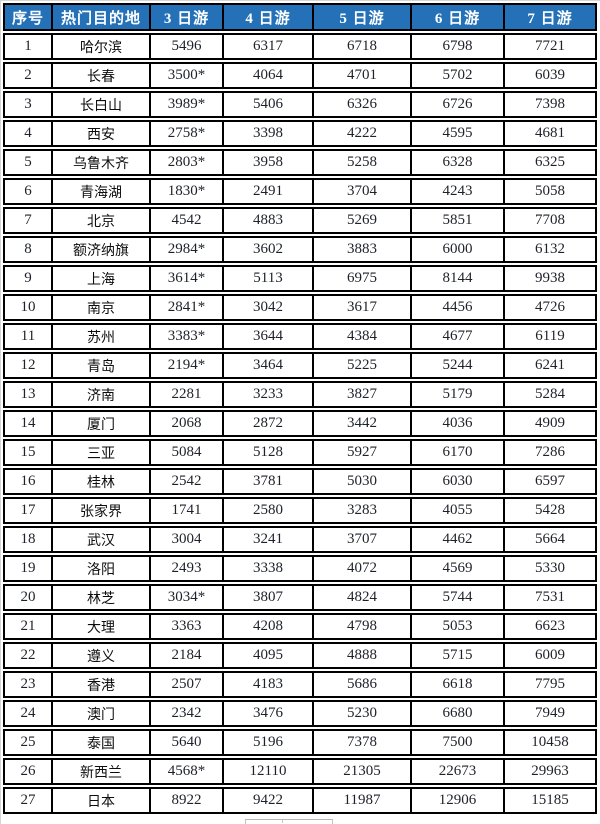  What do you see at coordinates (361, 162) in the screenshot?
I see `price-cell: 5258` at bounding box center [361, 162].